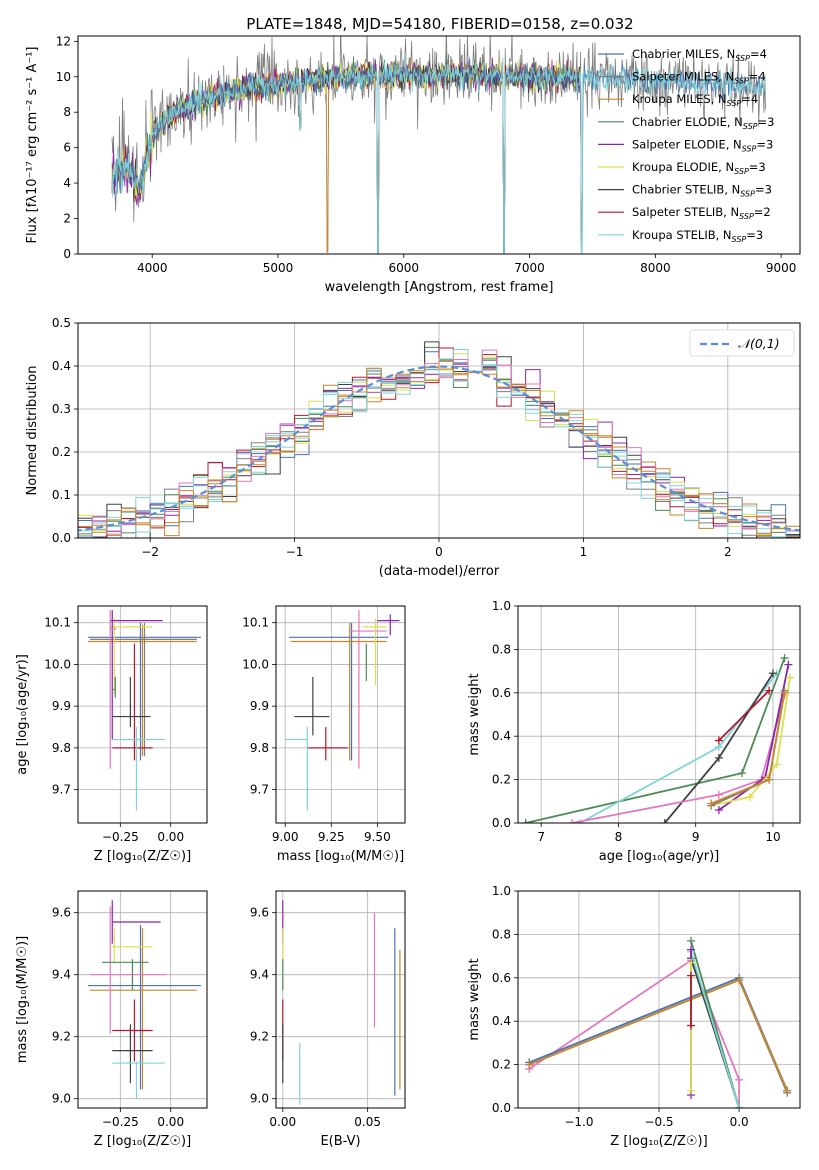  I want to click on x-tick-label: 8000, so click(655, 268).